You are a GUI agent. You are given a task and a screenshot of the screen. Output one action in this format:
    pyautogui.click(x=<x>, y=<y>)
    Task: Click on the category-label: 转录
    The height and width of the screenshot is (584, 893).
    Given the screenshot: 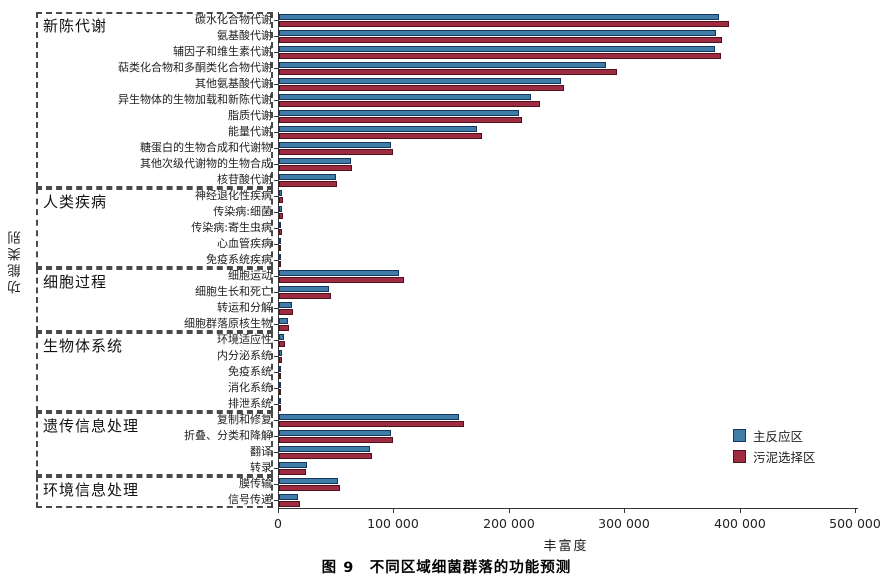 What is the action you would take?
    pyautogui.click(x=261, y=467)
    